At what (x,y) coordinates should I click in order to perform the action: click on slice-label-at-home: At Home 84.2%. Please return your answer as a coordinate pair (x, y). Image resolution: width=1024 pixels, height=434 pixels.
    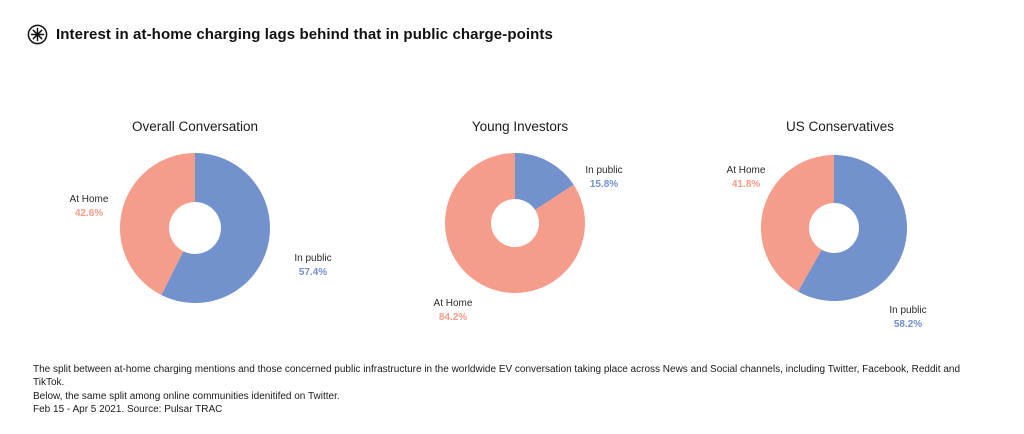
    Looking at the image, I should click on (453, 310).